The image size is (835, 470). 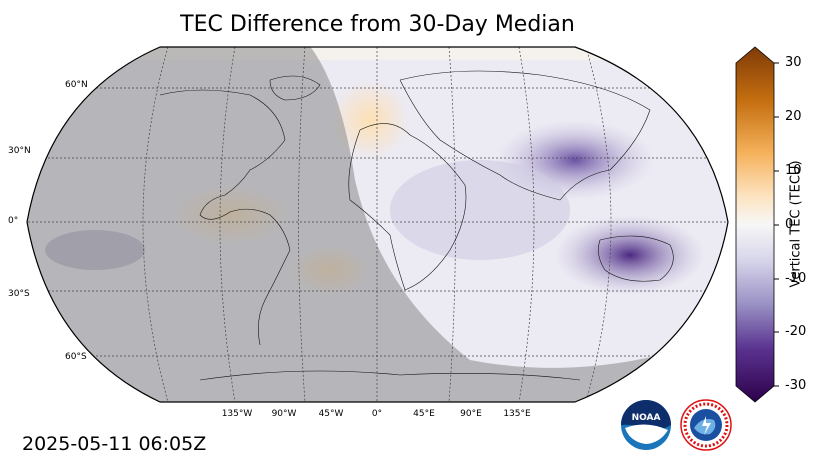 I want to click on colorbar-tick: -20, so click(x=796, y=331).